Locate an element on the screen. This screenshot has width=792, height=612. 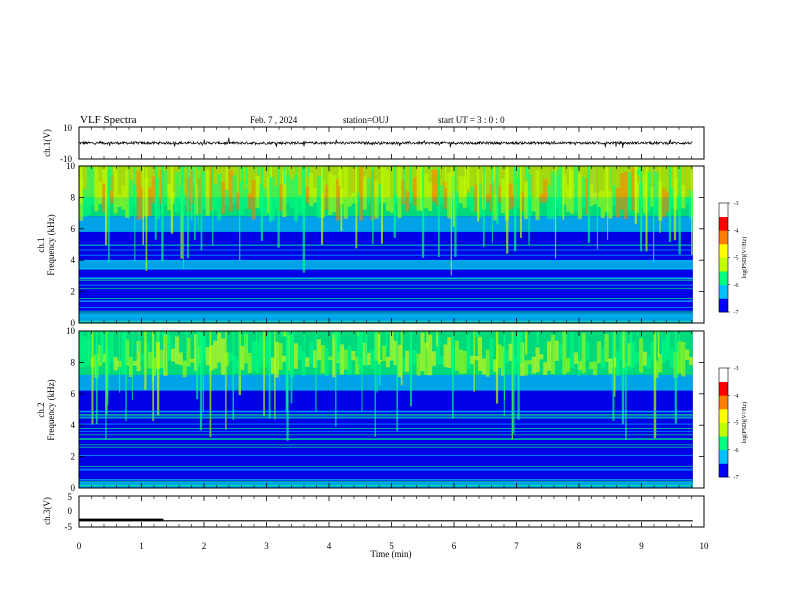
ch1-spec-ylabel-ch: ch.1 is located at coordinates (41, 244).